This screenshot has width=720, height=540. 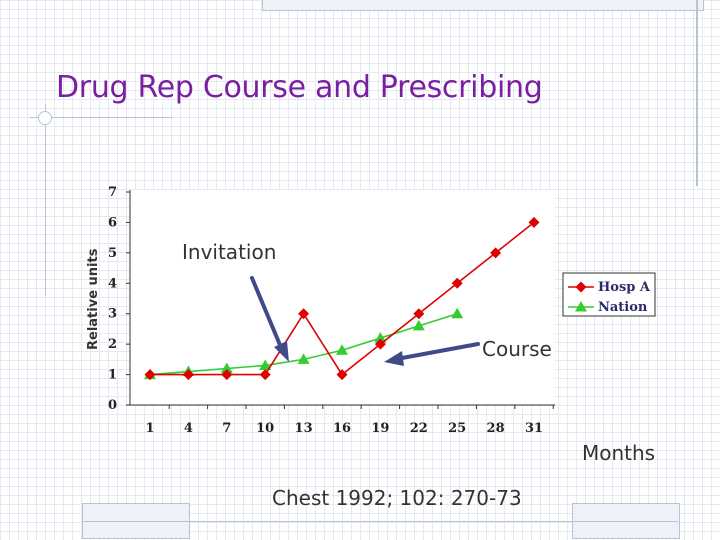 What do you see at coordinates (380, 521) in the screenshot?
I see `deco-bottom-line` at bounding box center [380, 521].